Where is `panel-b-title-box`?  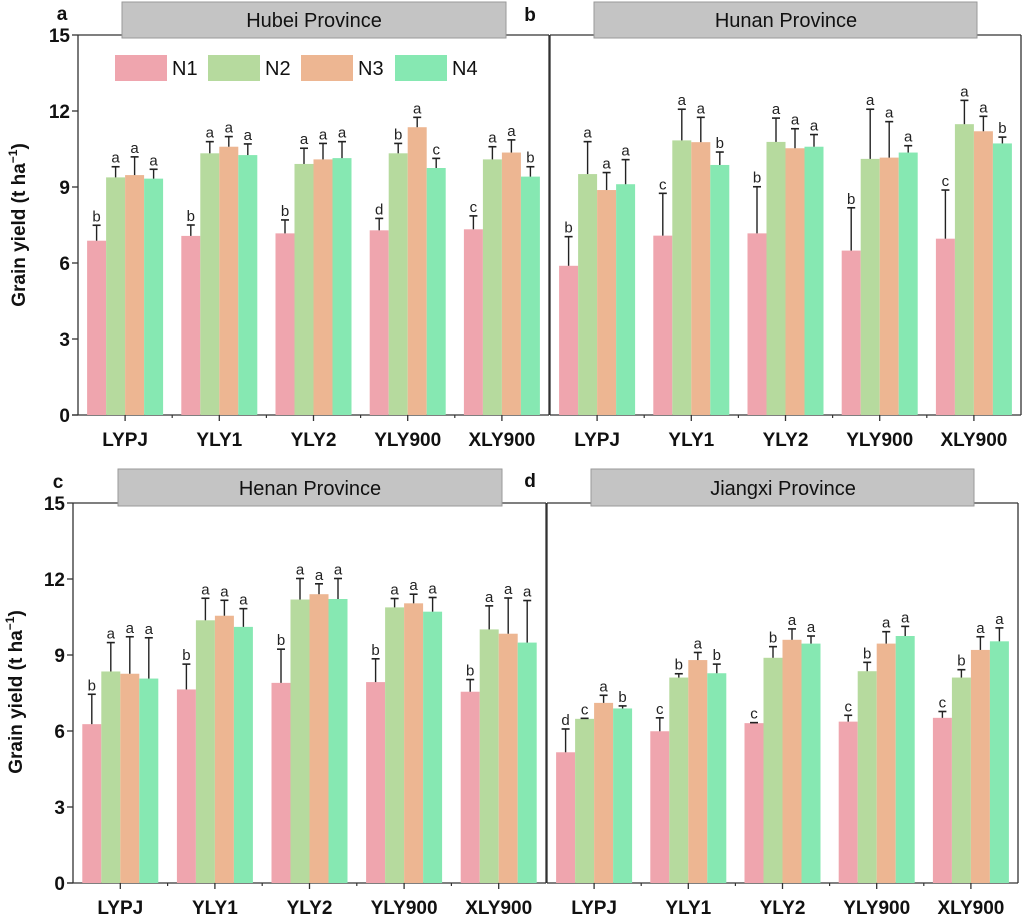 panel-b-title-box is located at coordinates (785, 20).